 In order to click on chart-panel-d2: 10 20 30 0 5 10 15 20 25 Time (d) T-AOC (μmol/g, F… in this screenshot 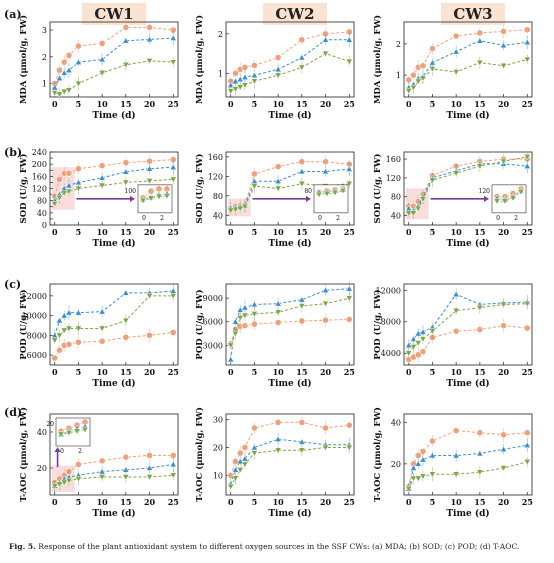, I will do `click(274, 463)`.